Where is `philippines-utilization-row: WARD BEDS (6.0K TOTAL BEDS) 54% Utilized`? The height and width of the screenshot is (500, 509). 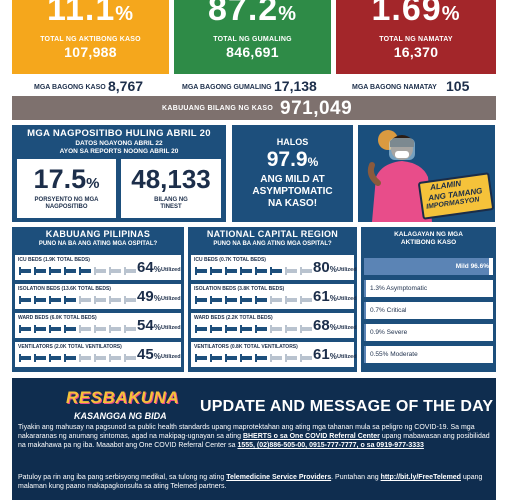
philippines-utilization-row: WARD BEDS (6.0K TOTAL BEDS) 54% Utilized is located at coordinates (98, 325).